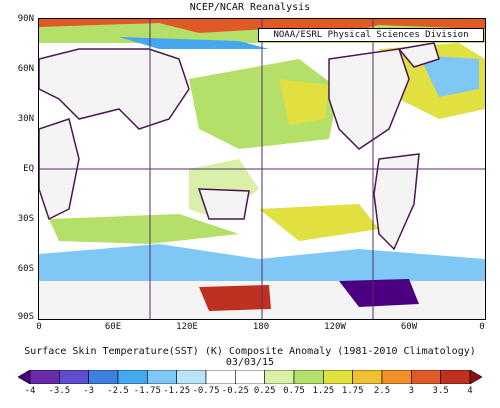 The image size is (500, 408). Describe the element at coordinates (319, 222) in the screenshot. I see `s-pacific-warm` at that location.